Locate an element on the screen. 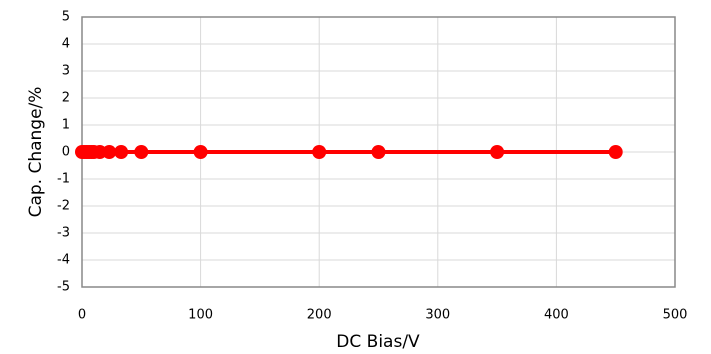 The height and width of the screenshot is (354, 711). x-tick-label: 0 is located at coordinates (82, 315).